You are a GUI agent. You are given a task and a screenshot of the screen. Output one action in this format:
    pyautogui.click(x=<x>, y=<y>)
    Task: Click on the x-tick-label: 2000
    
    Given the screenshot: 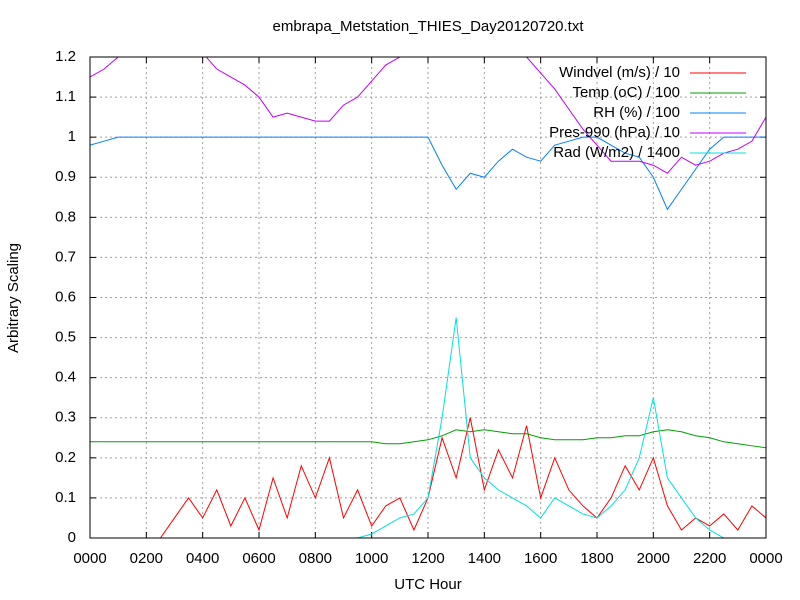 What is the action you would take?
    pyautogui.click(x=653, y=558)
    